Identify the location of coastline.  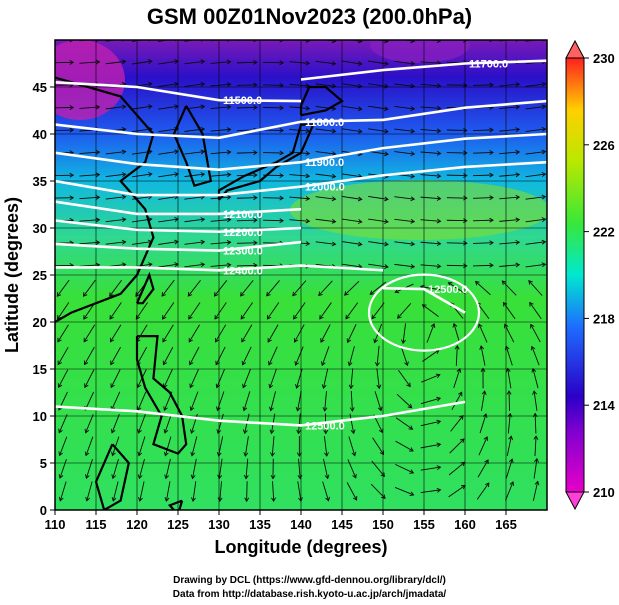
(161, 395).